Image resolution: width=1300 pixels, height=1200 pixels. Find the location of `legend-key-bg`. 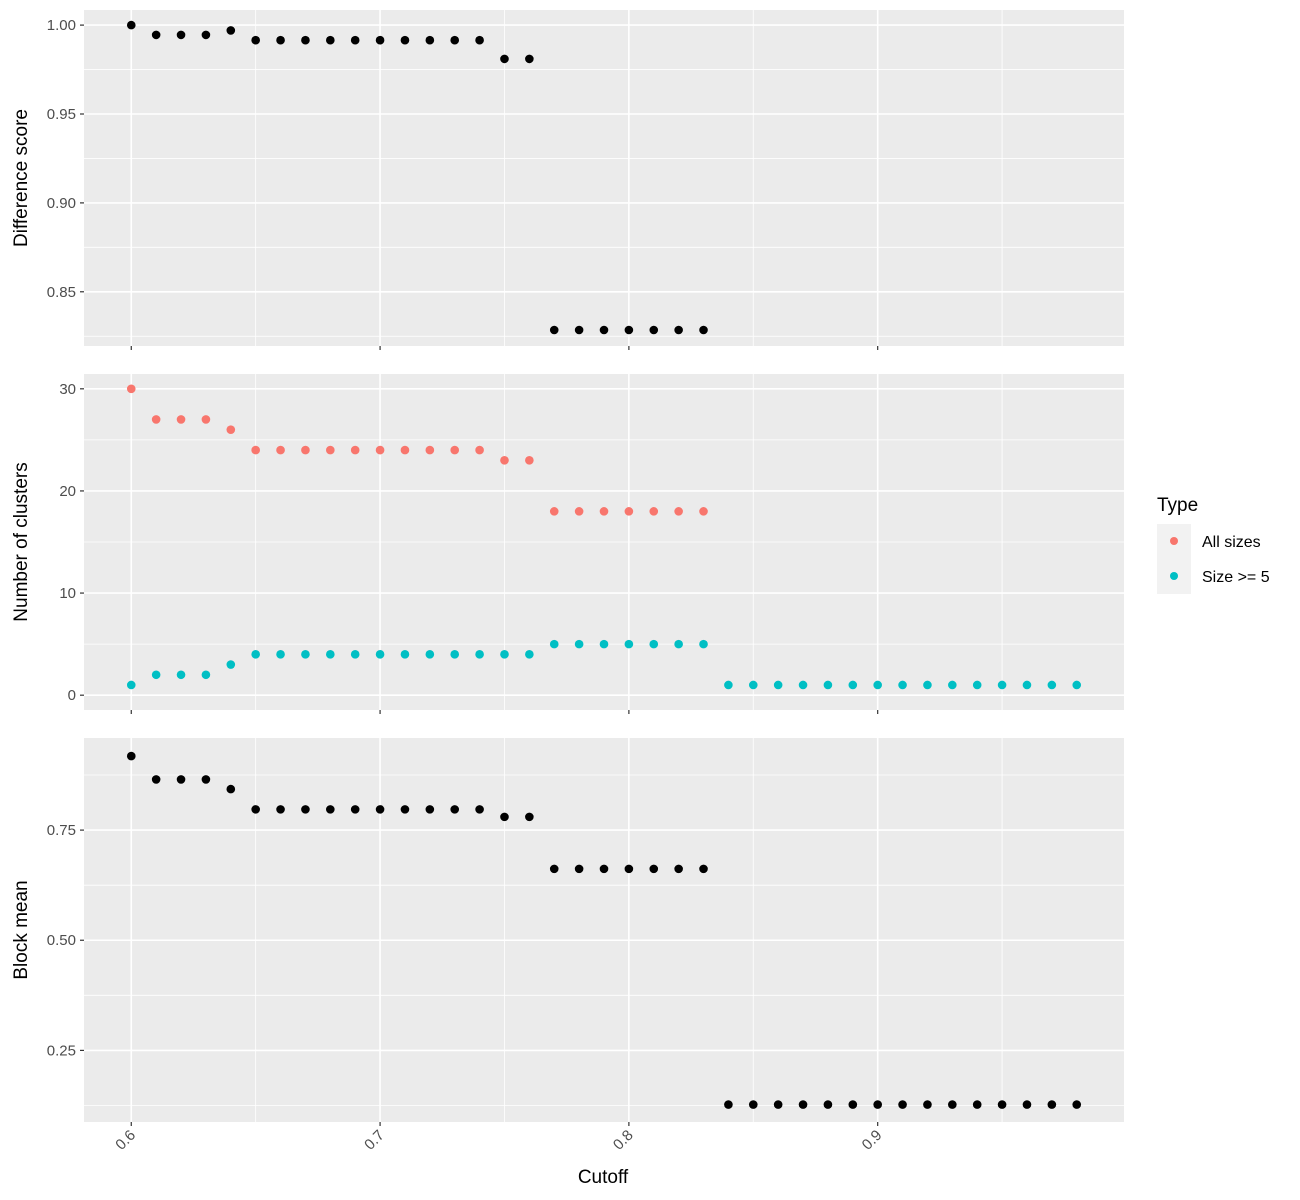

legend-key-bg is located at coordinates (1174, 559).